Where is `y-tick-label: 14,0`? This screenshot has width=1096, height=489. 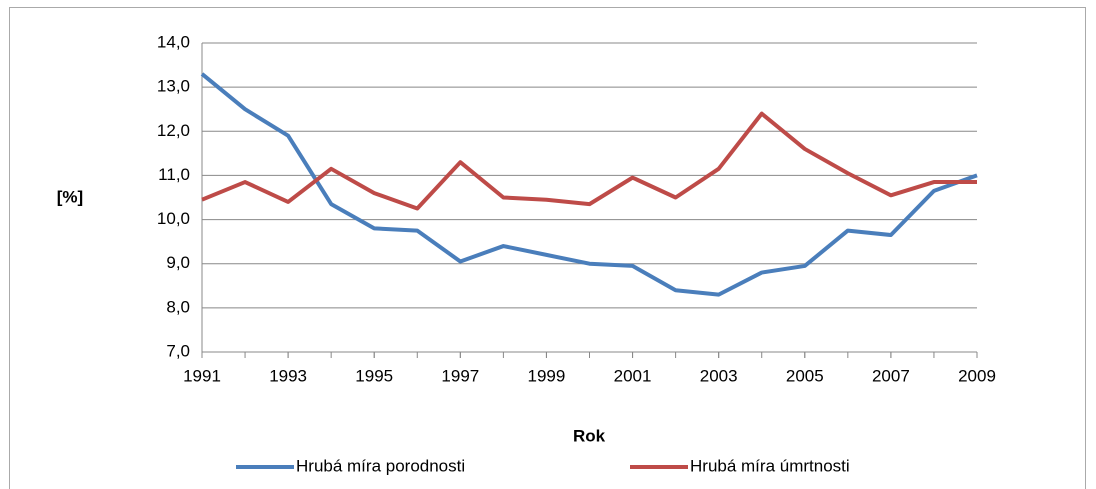
y-tick-label: 14,0 is located at coordinates (173, 41).